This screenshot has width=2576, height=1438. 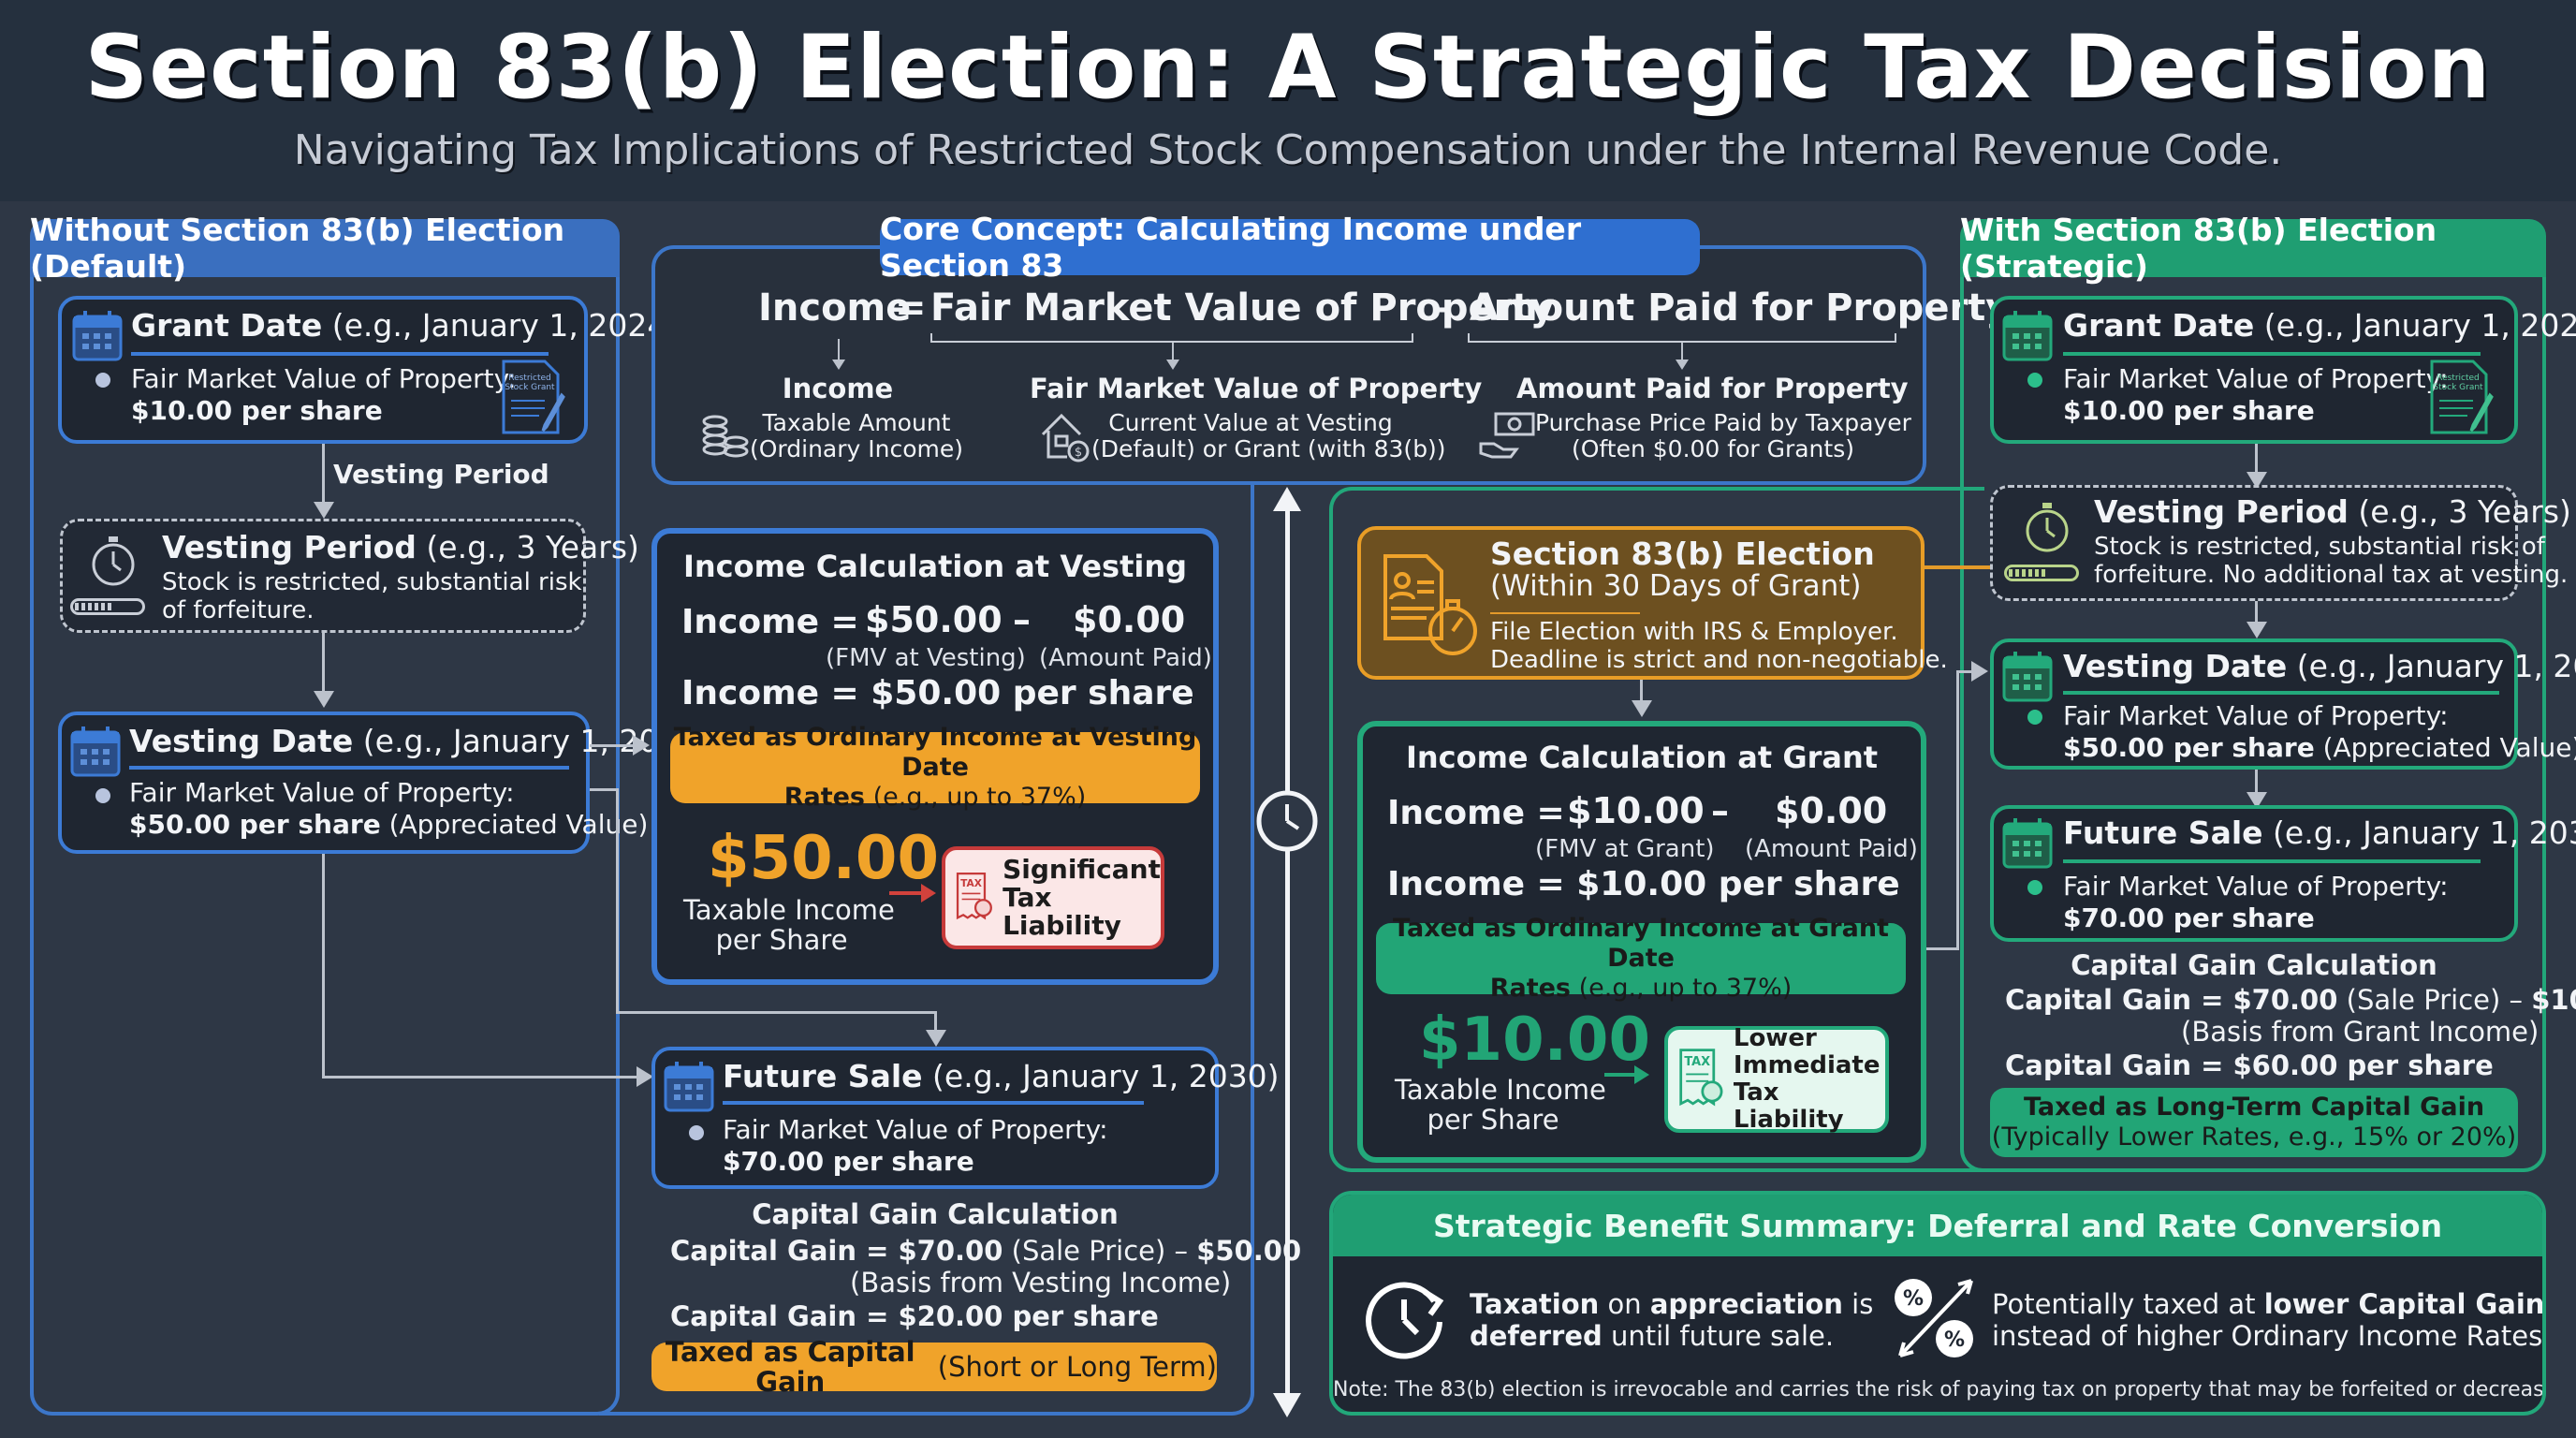 I want to click on tax-text: Taxed as Ordinary Income at Grant Date, so click(x=1641, y=943).